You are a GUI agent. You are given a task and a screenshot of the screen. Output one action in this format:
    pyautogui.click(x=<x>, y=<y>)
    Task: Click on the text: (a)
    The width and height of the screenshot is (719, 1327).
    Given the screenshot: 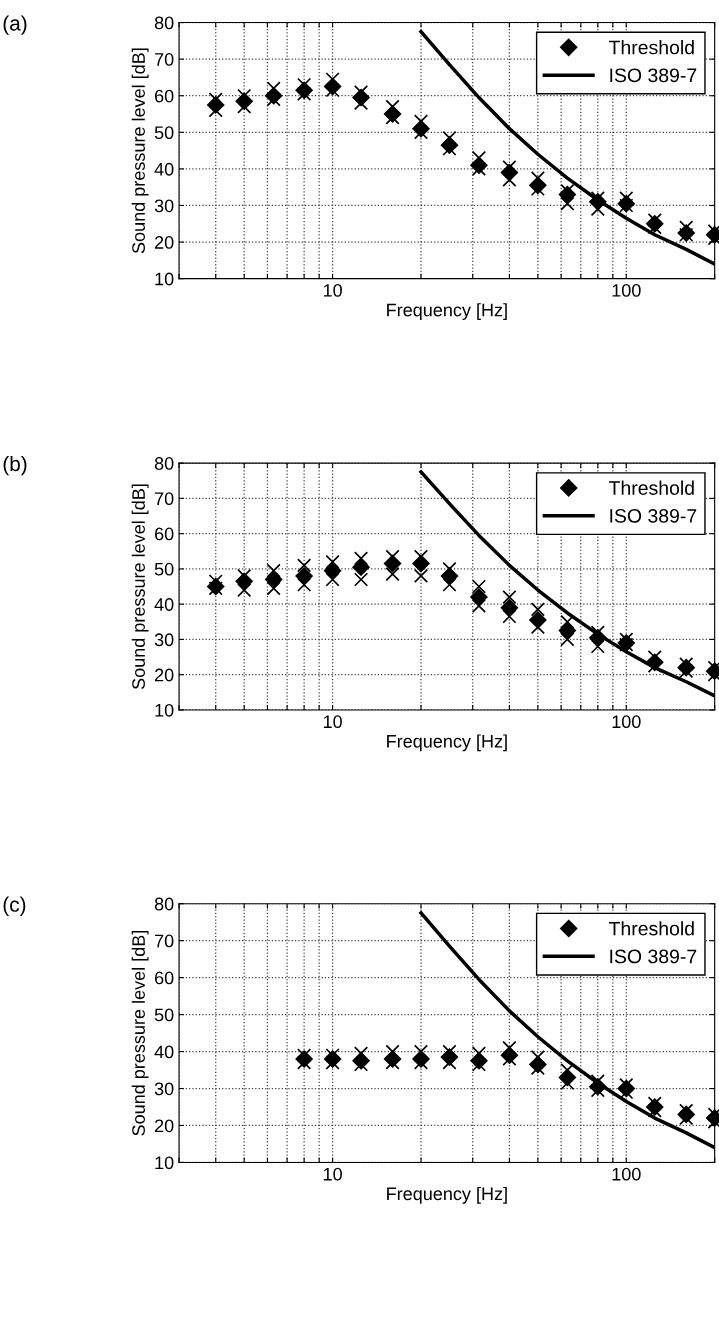 What is the action you would take?
    pyautogui.click(x=15, y=25)
    